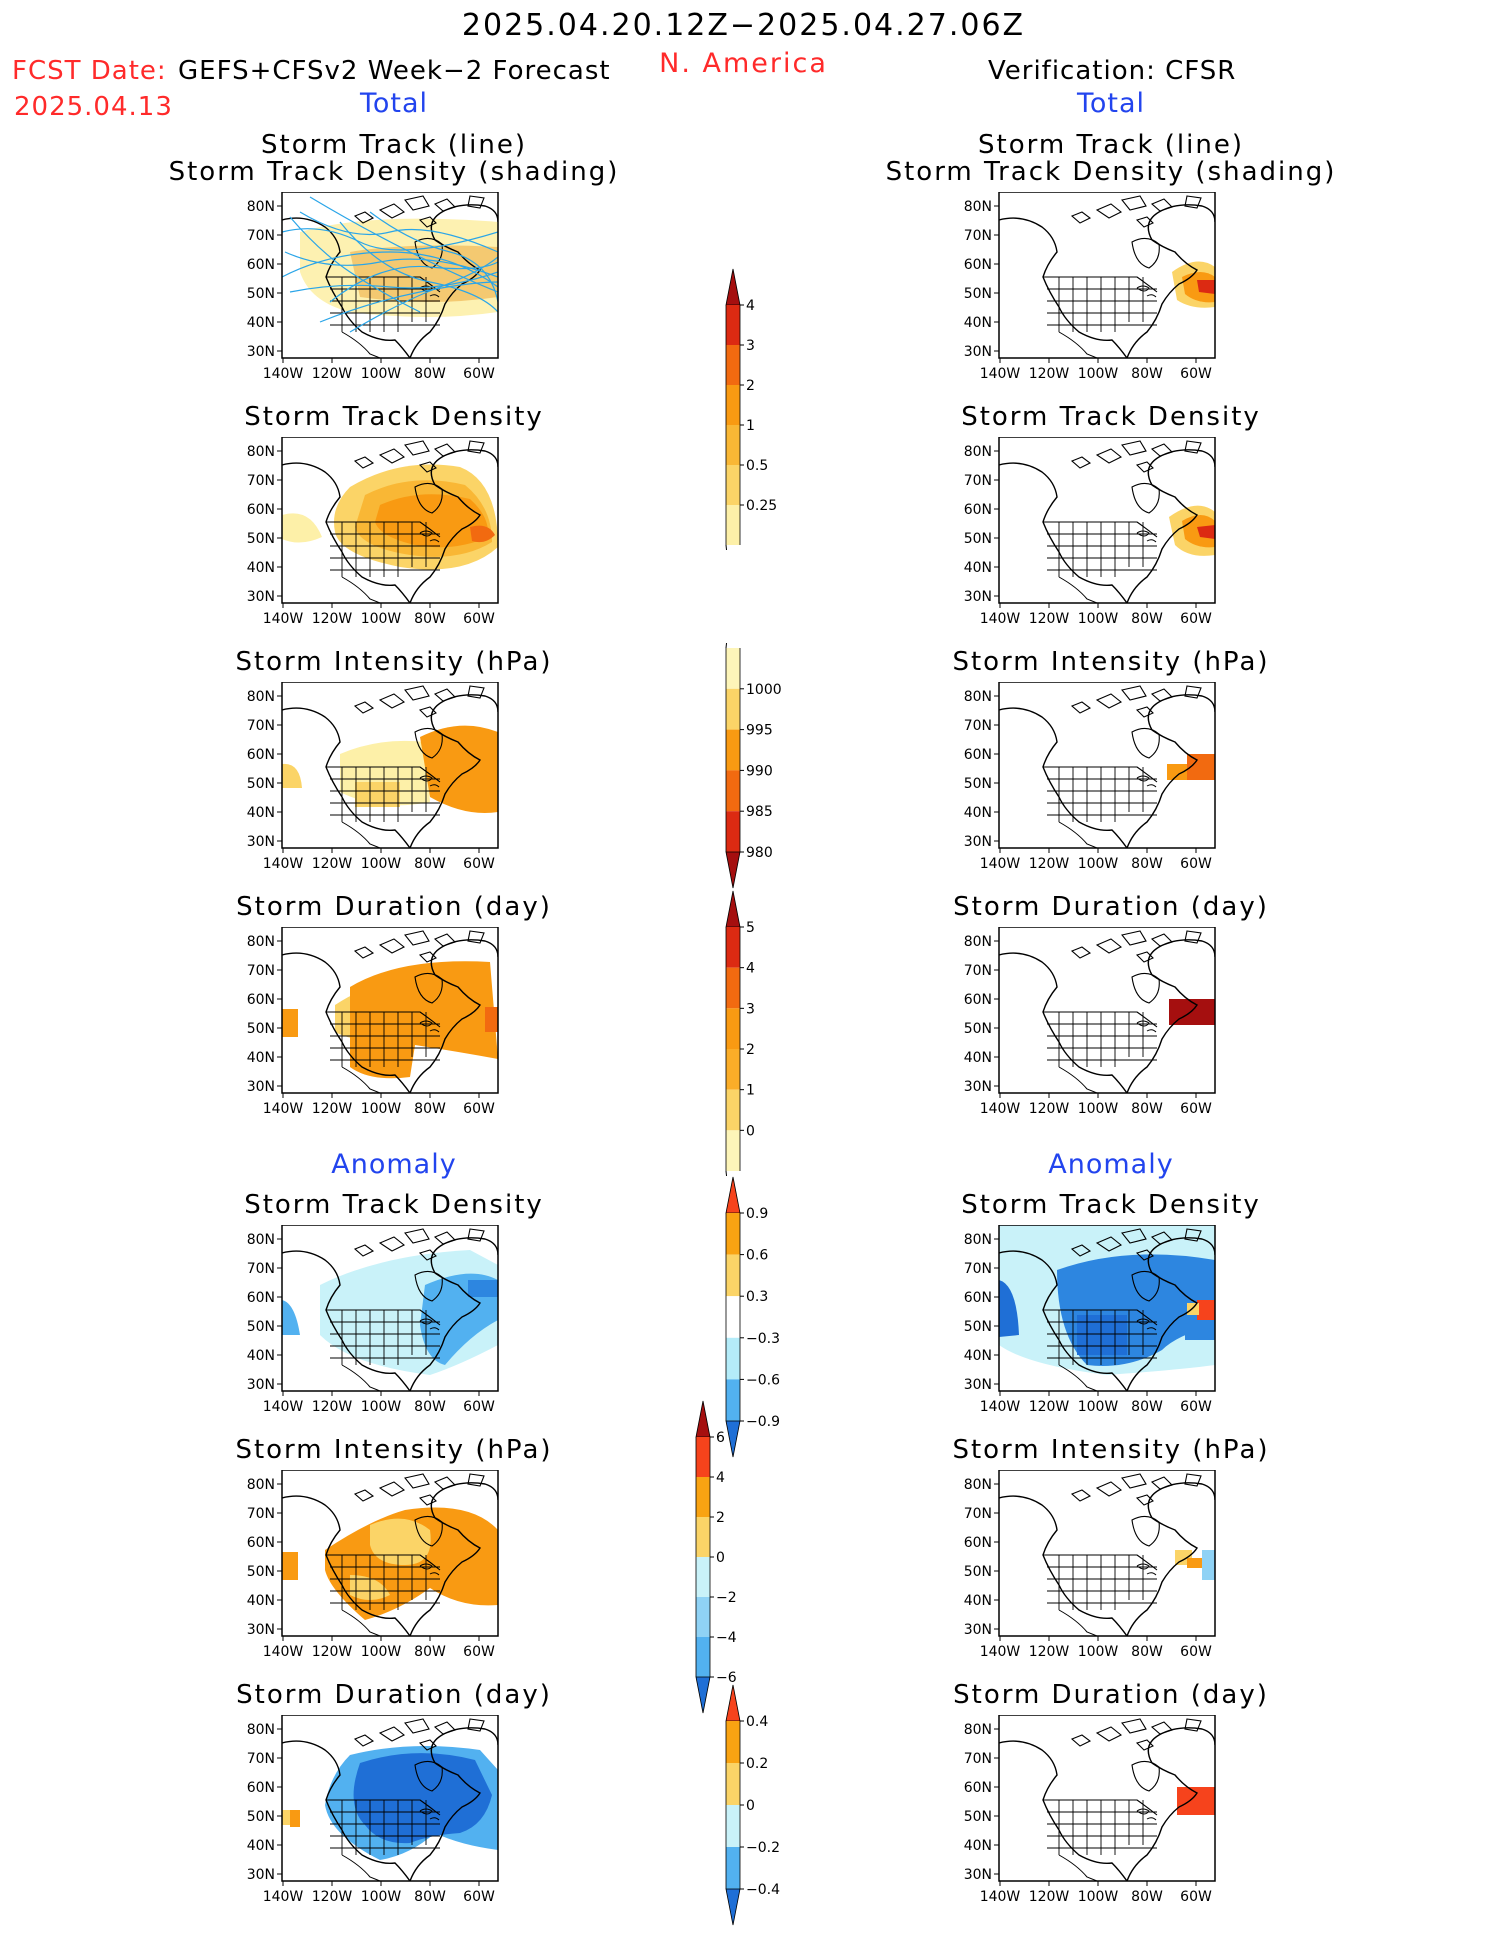 The height and width of the screenshot is (1934, 1487). I want to click on right-intensity-title: Storm Intensity (hPa), so click(1111, 662).